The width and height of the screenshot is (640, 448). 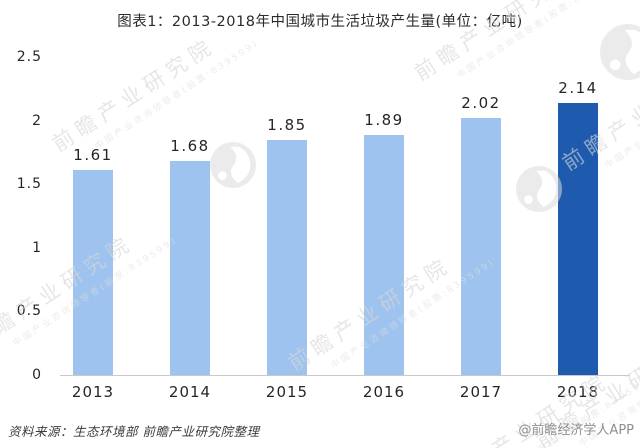 What do you see at coordinates (578, 392) in the screenshot?
I see `x-axis-label: 2018` at bounding box center [578, 392].